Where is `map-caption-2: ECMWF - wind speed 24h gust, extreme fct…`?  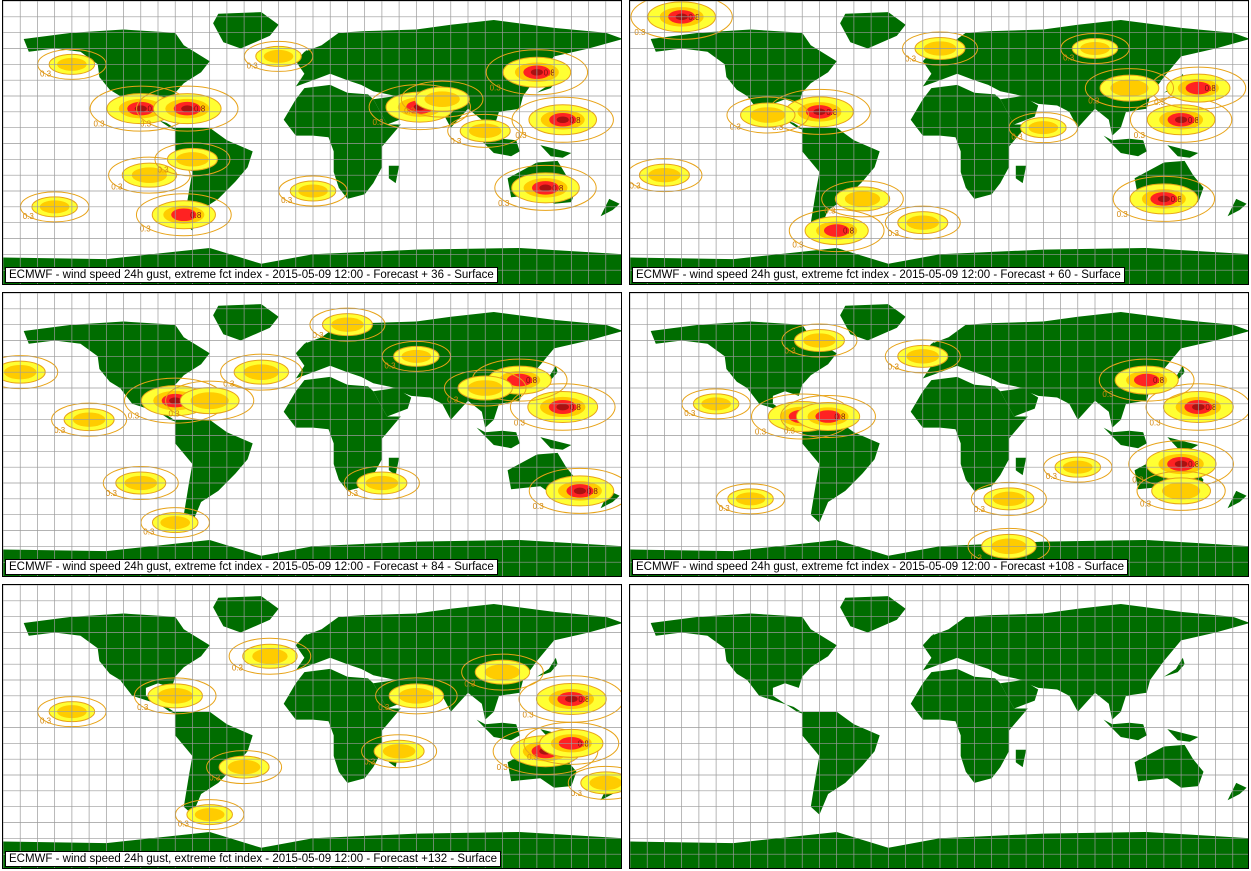 map-caption-2: ECMWF - wind speed 24h gust, extreme fct… is located at coordinates (878, 275).